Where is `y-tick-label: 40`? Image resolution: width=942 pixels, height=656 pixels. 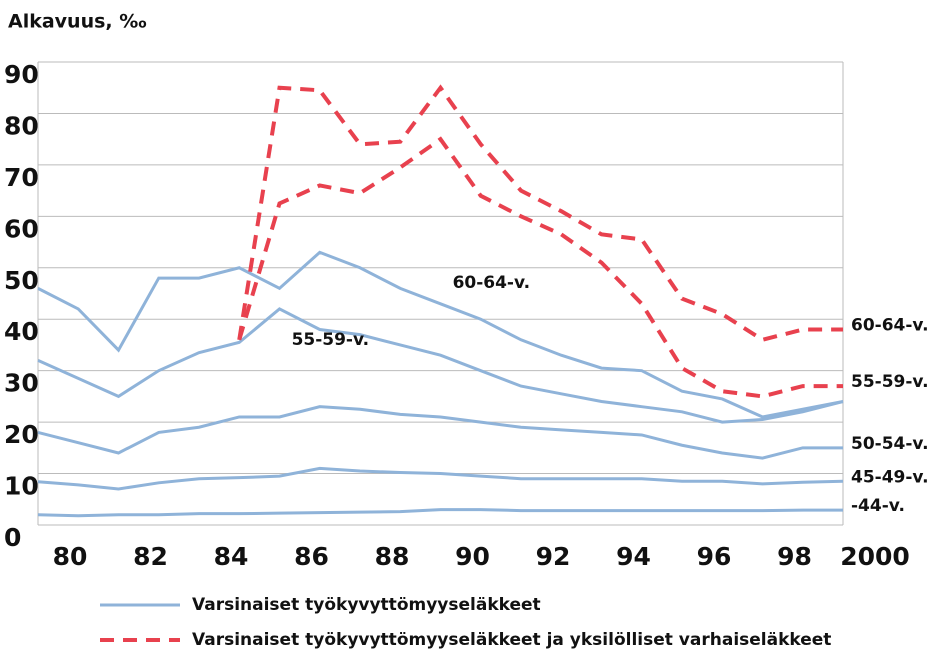 y-tick-label: 40 is located at coordinates (21, 331).